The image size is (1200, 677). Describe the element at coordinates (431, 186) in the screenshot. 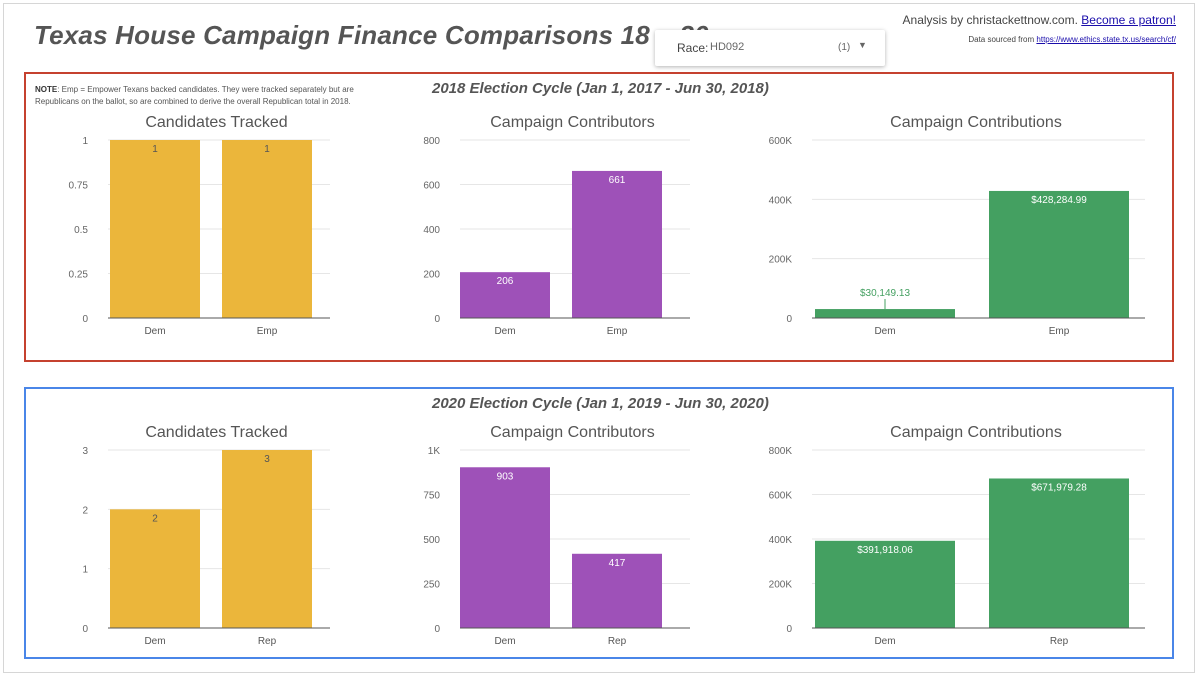

I see `y-tick-label: 600` at that location.